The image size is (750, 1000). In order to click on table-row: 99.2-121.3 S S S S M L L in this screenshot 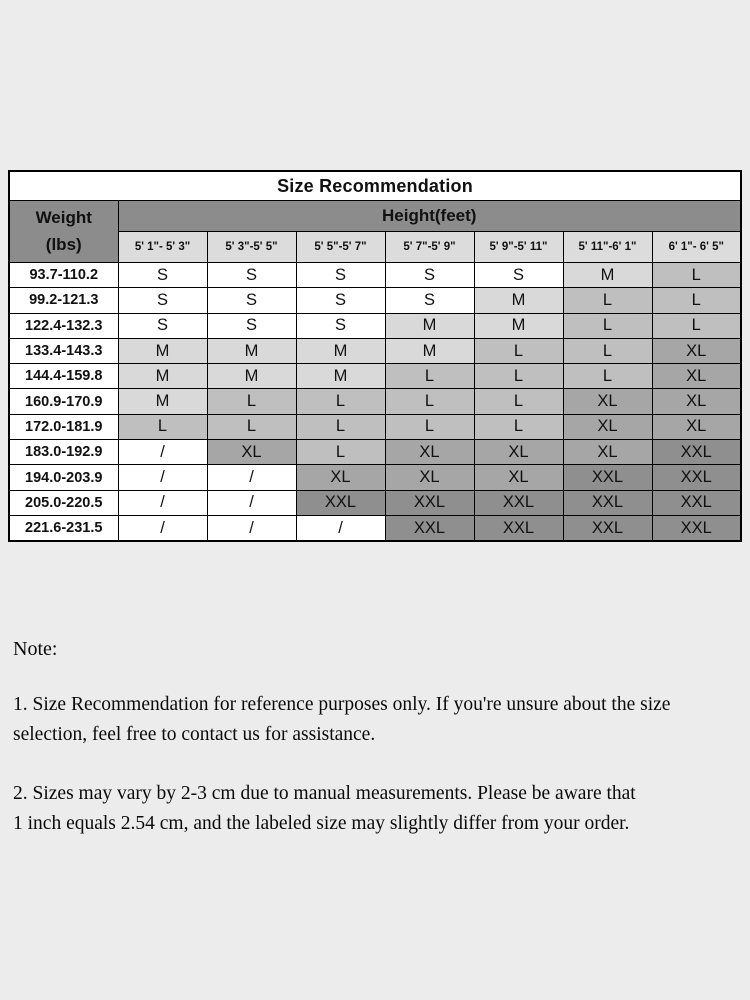, I will do `click(375, 300)`.